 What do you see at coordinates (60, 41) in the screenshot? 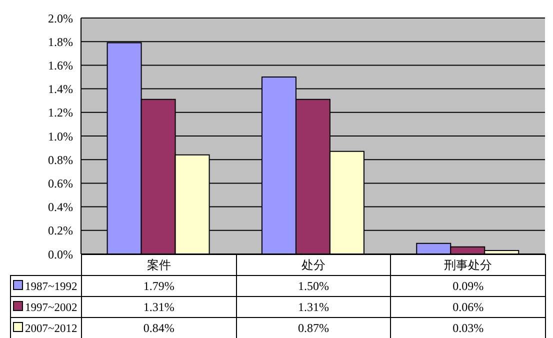
I see `y-tick-label: 1.8%` at bounding box center [60, 41].